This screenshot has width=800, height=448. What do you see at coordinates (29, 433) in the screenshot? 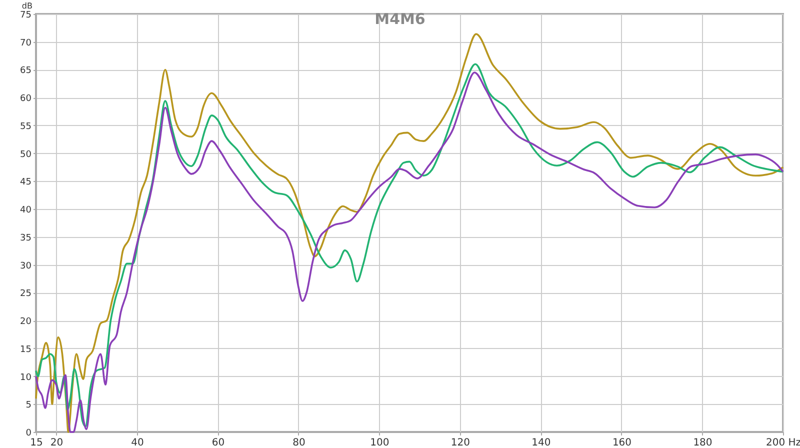
I see `y-tick-label: 0` at bounding box center [29, 433].